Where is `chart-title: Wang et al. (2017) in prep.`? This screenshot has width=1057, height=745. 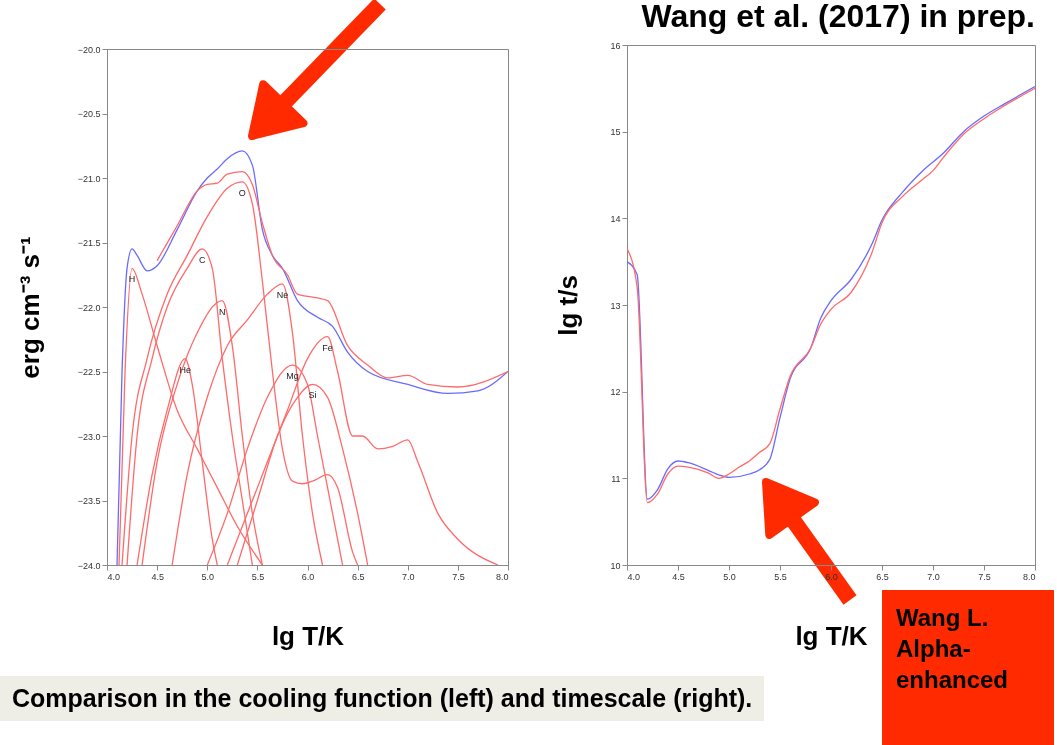 chart-title: Wang et al. (2017) in prep. is located at coordinates (838, 17).